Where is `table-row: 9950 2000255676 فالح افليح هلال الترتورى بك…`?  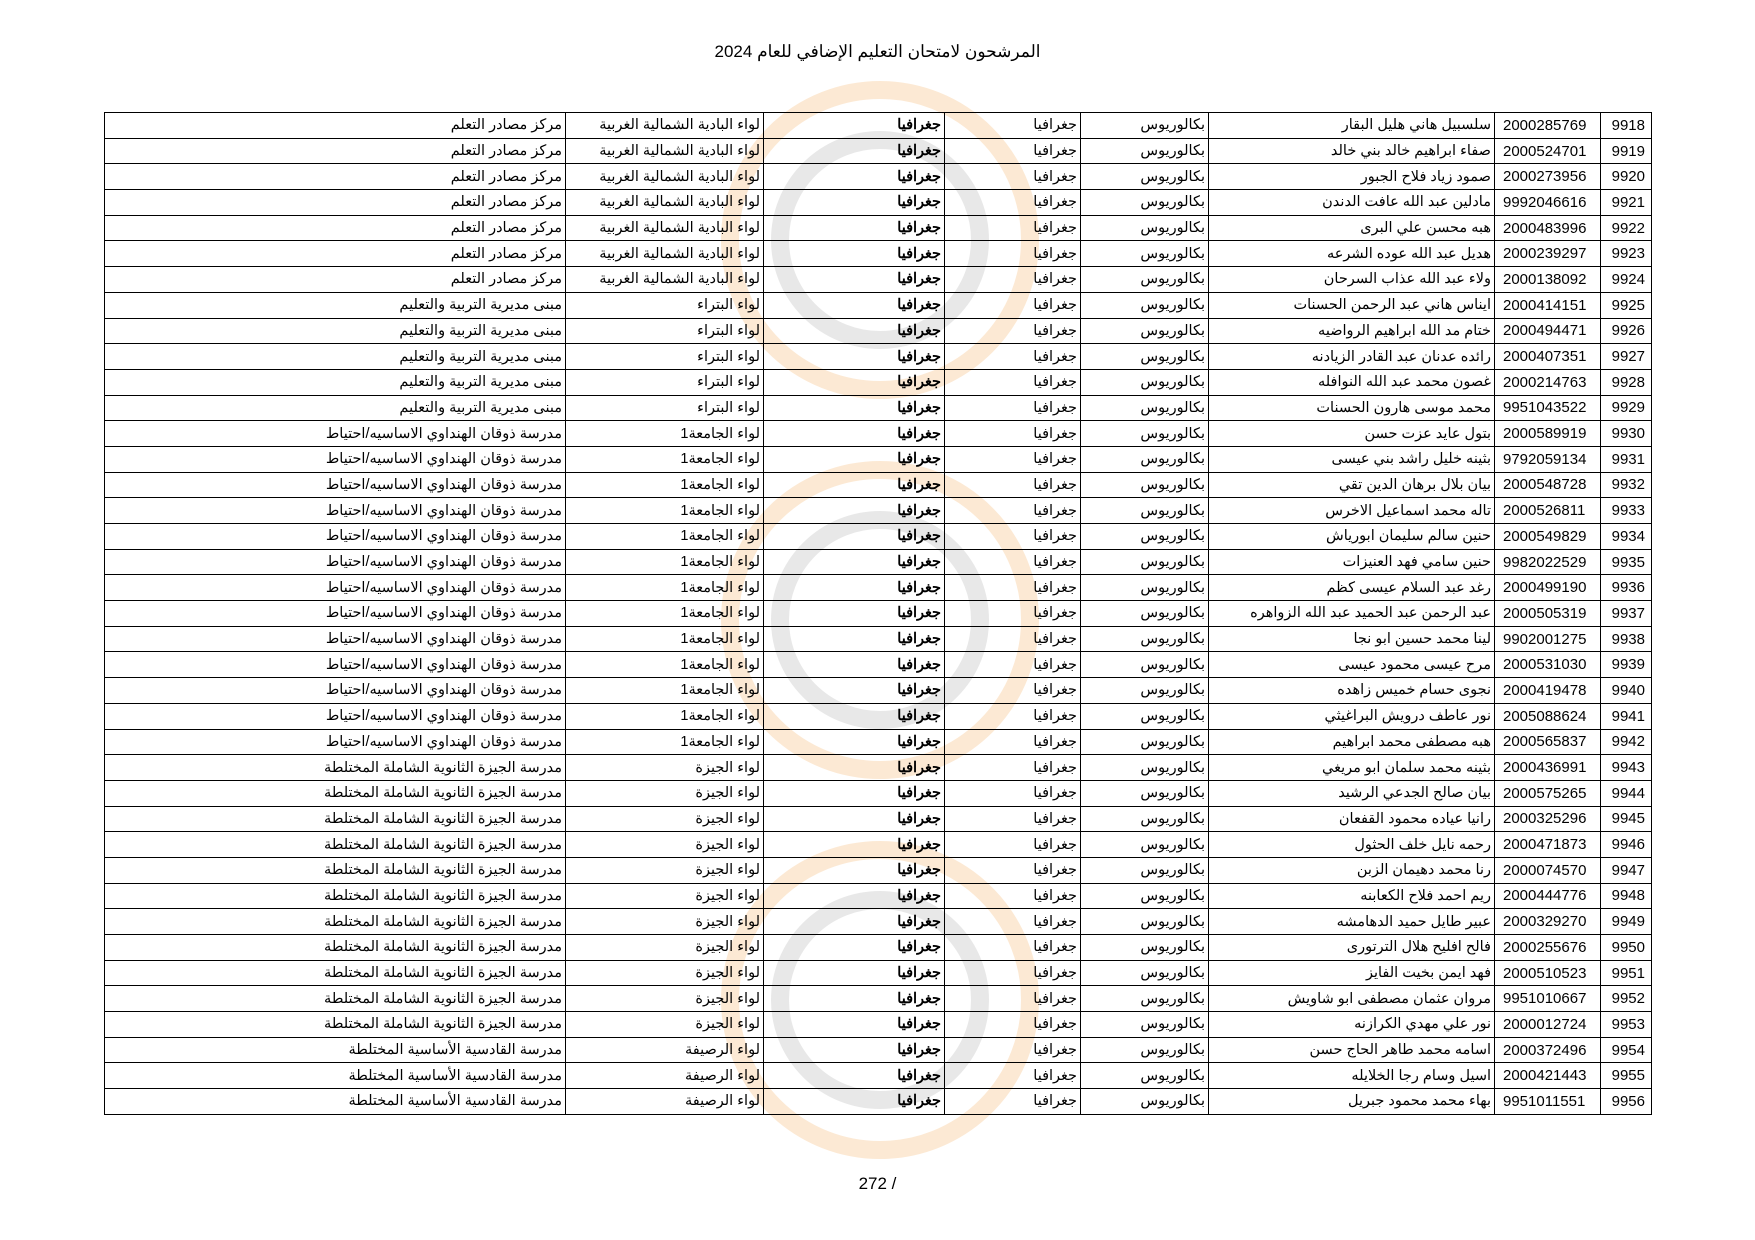
table-row: 9950 2000255676 فالح افليح هلال الترتورى بك… is located at coordinates (878, 947).